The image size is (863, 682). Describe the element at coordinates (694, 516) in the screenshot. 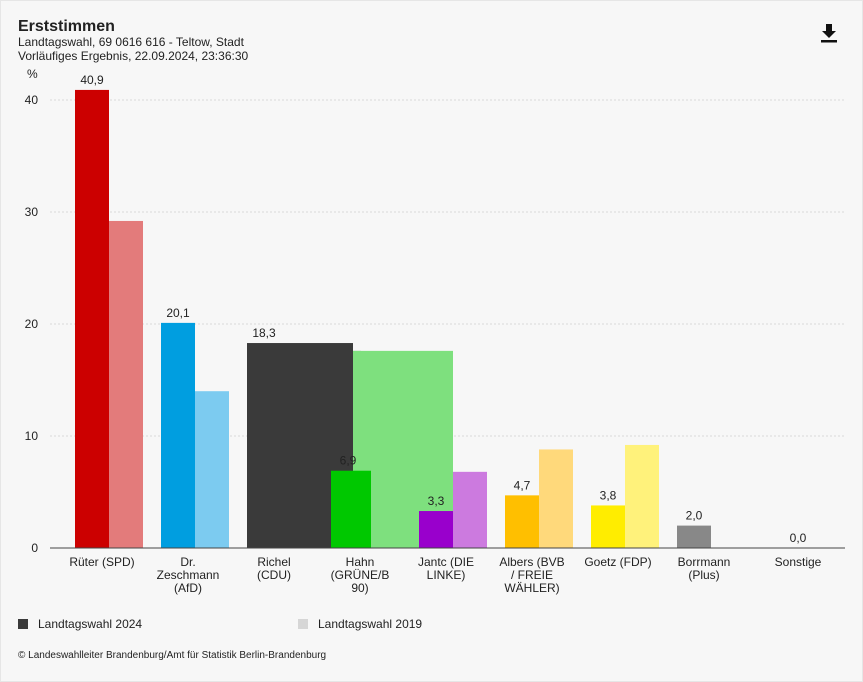

I see `data-label: 2,0` at that location.